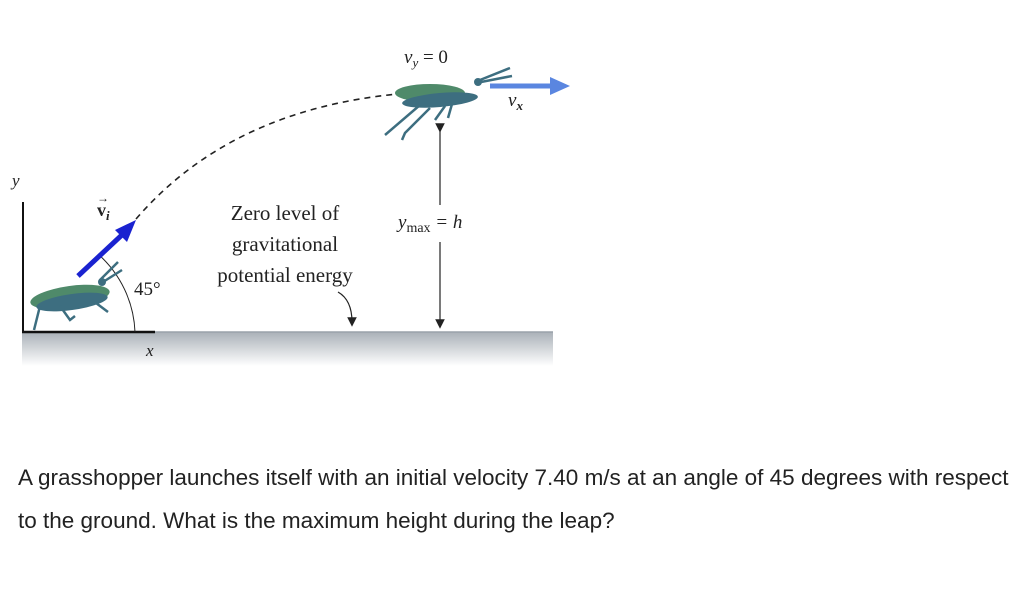 This screenshot has width=1024, height=603. I want to click on zero-level-line-1: Zero level of, so click(285, 213).